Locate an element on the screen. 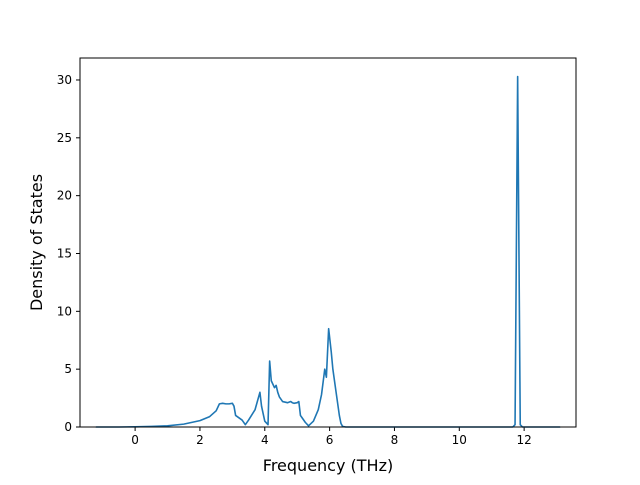 This screenshot has width=640, height=485. x-axis-label: Frequency (THz) is located at coordinates (328, 465).